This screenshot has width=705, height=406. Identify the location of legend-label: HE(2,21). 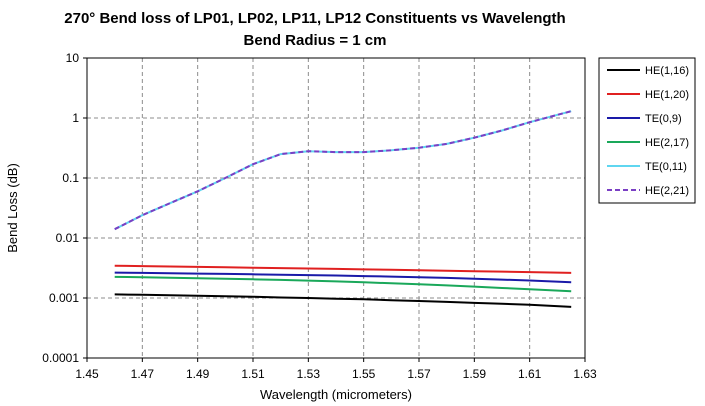
(667, 191).